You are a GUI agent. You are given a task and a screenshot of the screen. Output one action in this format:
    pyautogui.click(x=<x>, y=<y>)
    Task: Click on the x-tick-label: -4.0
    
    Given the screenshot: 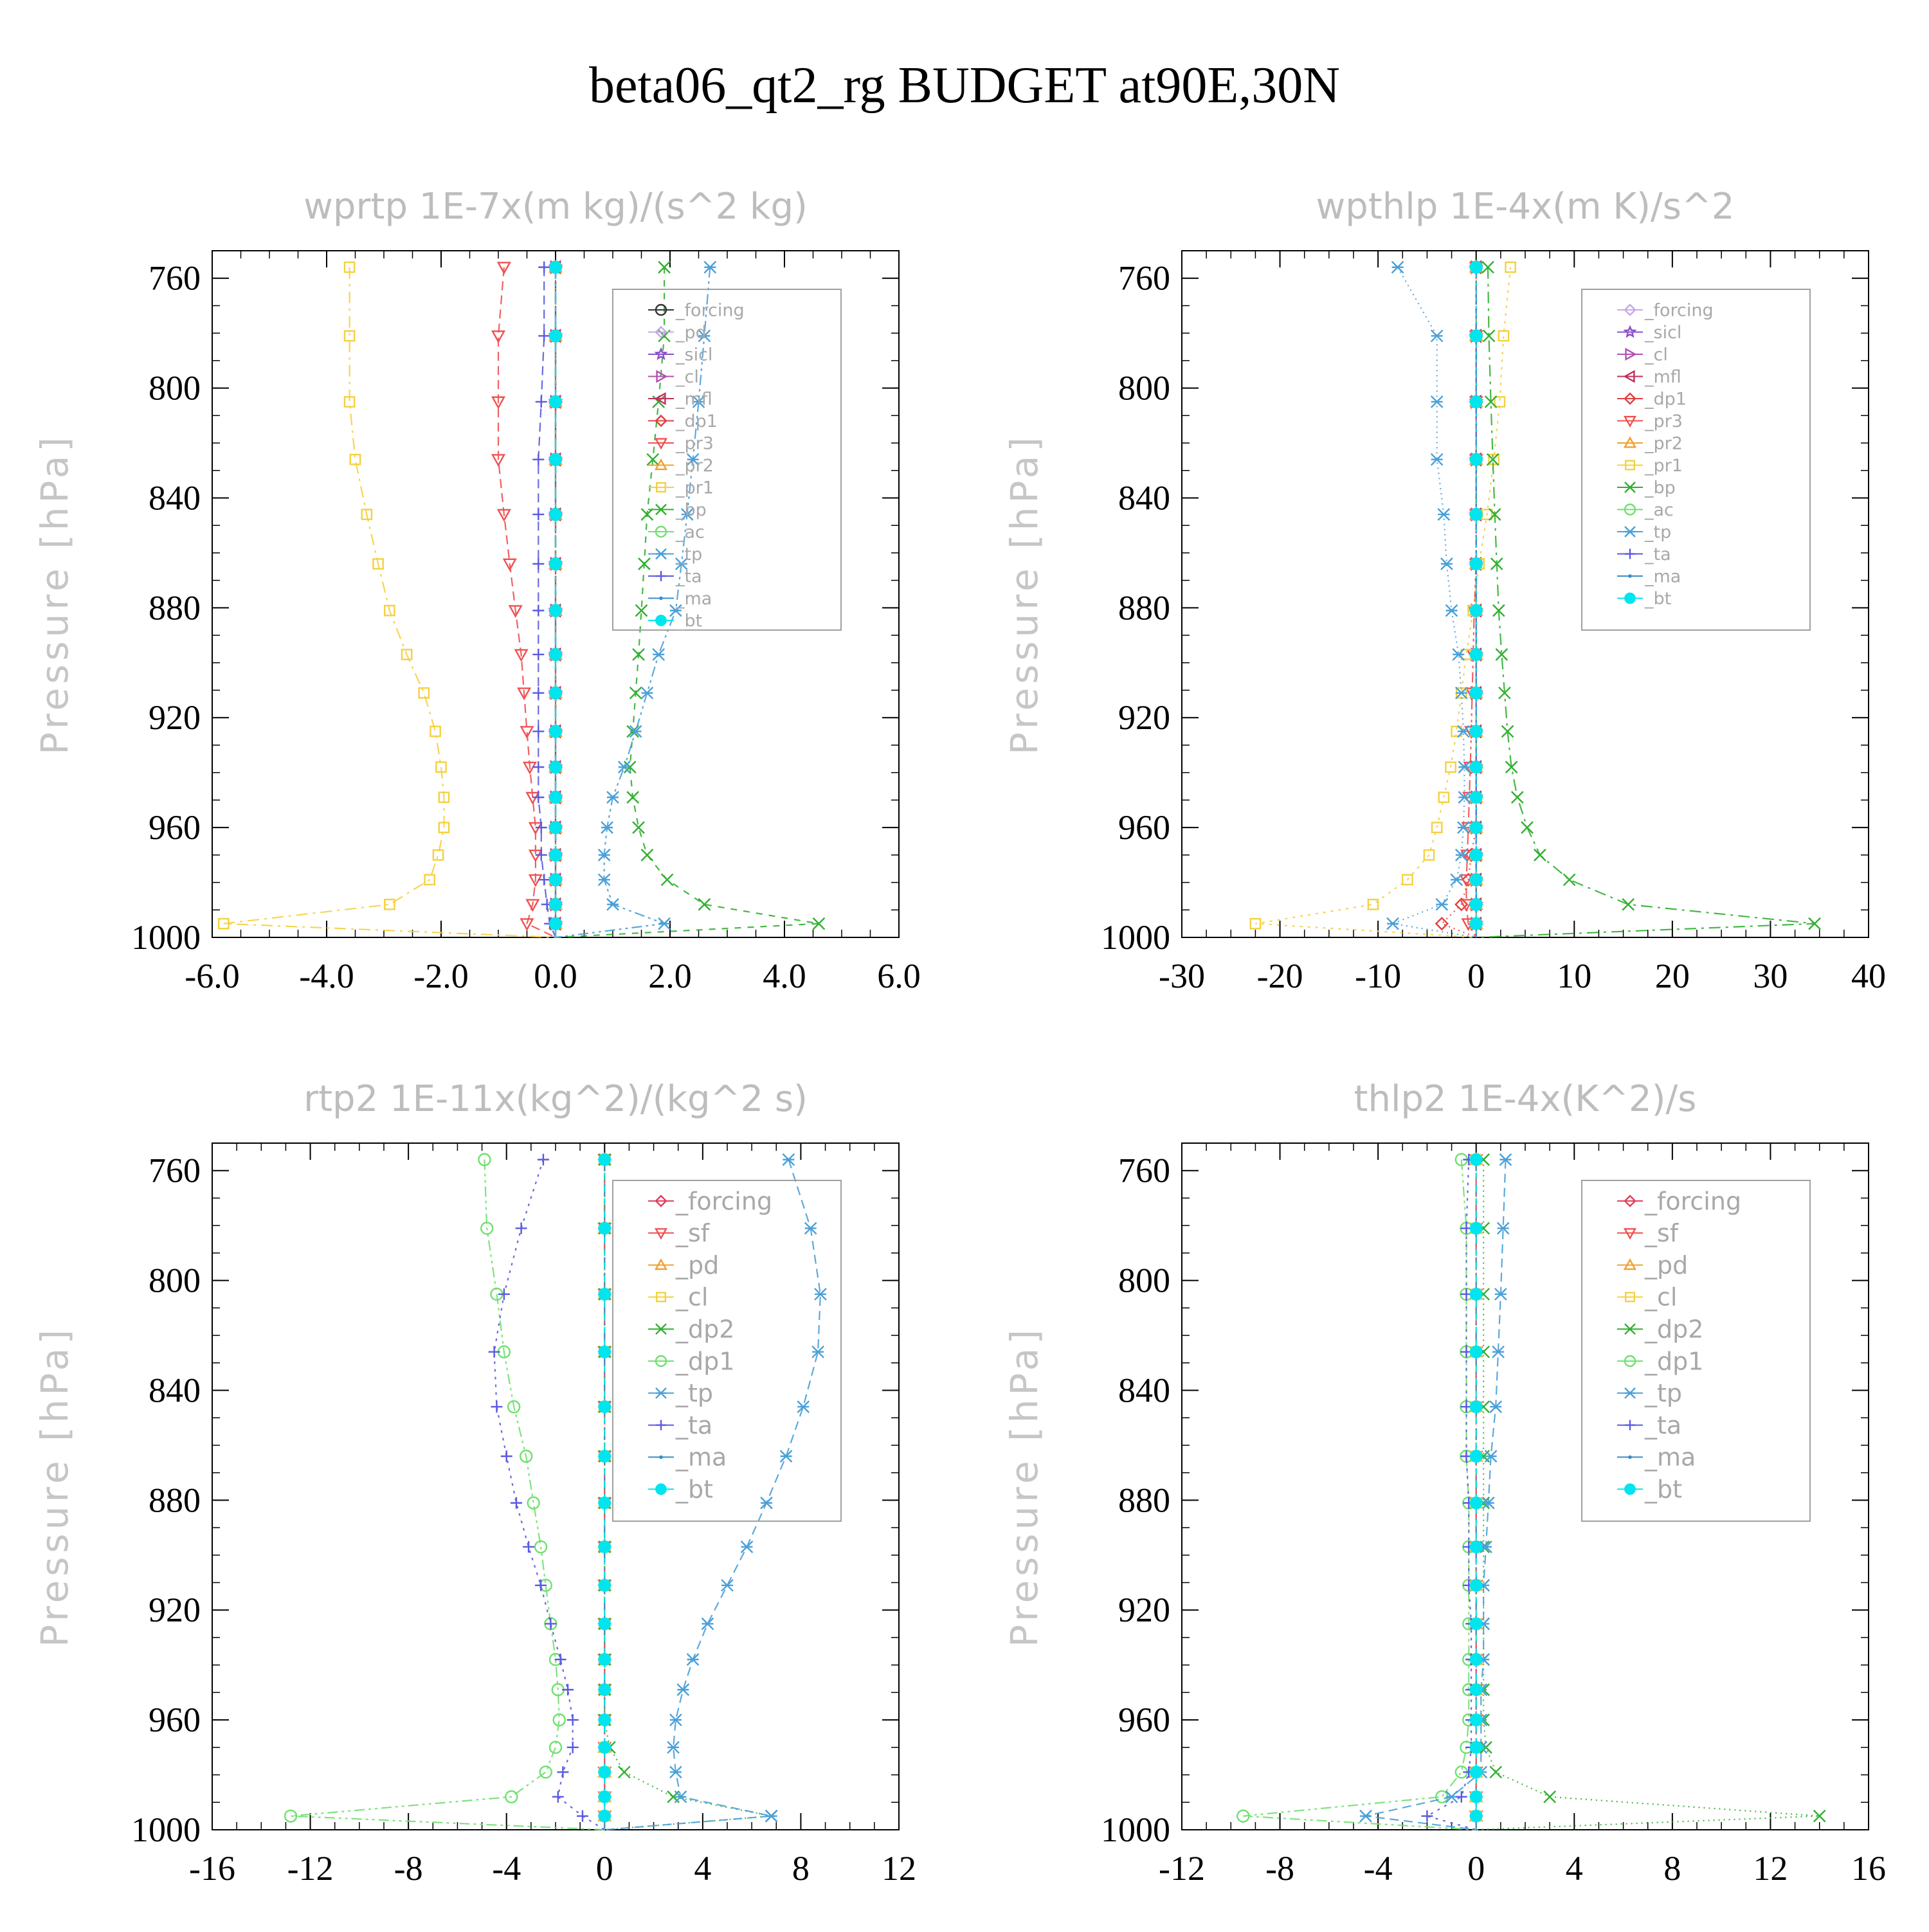 What is the action you would take?
    pyautogui.click(x=326, y=976)
    